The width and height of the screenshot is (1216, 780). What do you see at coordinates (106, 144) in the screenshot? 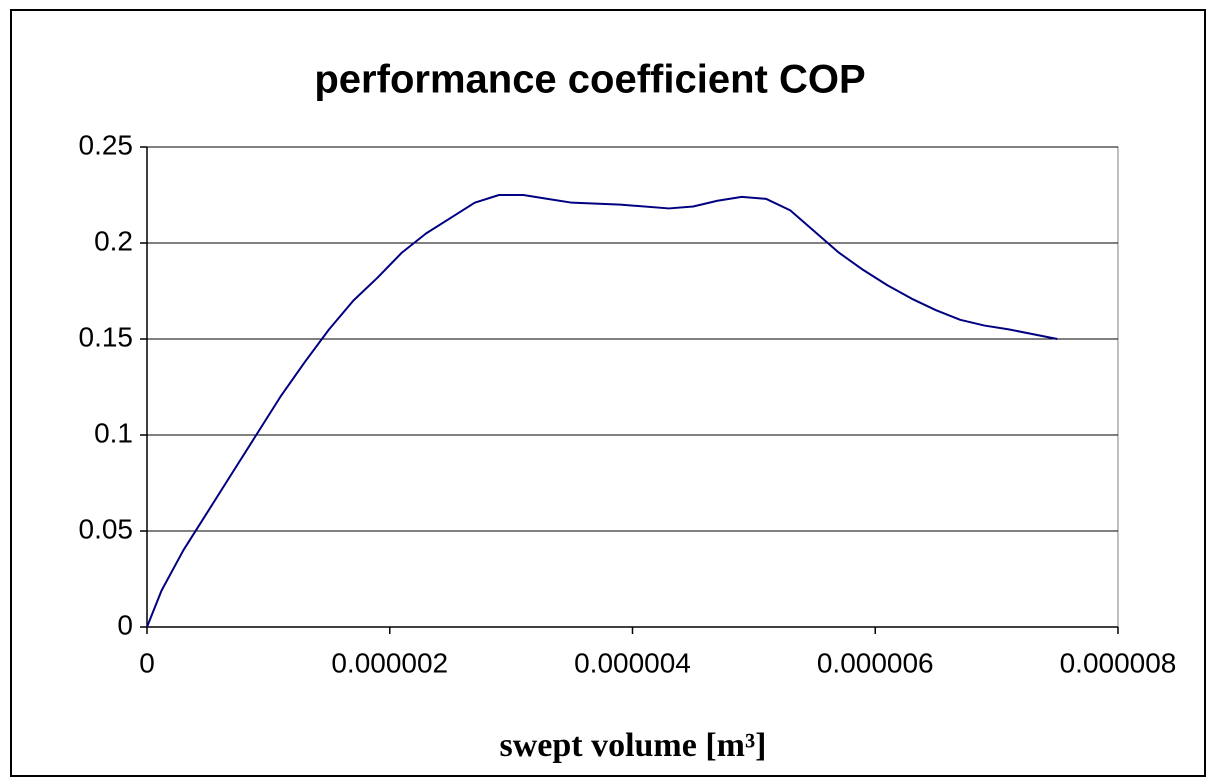
I see `y-tick-label: 0.25` at bounding box center [106, 144].